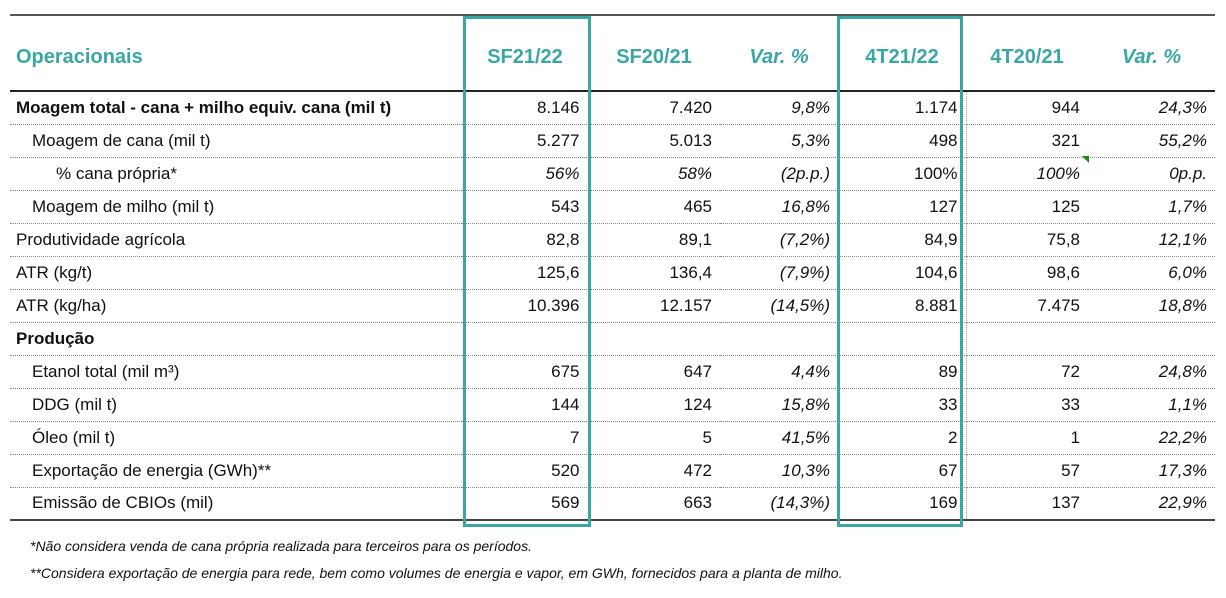  I want to click on cell-sf2021: 136,4, so click(654, 273).